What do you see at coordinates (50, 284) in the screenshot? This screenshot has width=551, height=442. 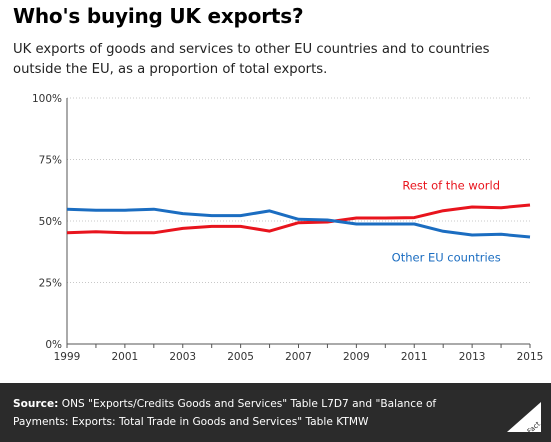 I see `y-tick-label: 25%` at bounding box center [50, 284].